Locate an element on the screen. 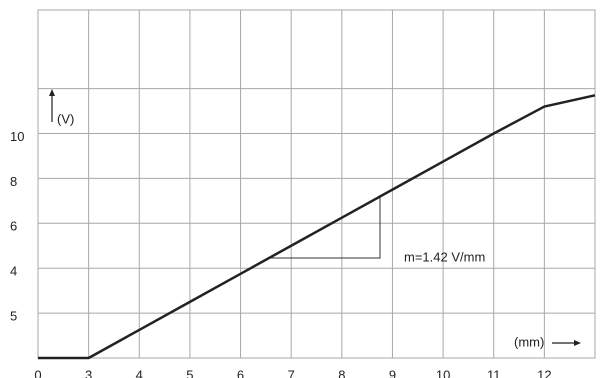  x-tick-label: 8 is located at coordinates (341, 372).